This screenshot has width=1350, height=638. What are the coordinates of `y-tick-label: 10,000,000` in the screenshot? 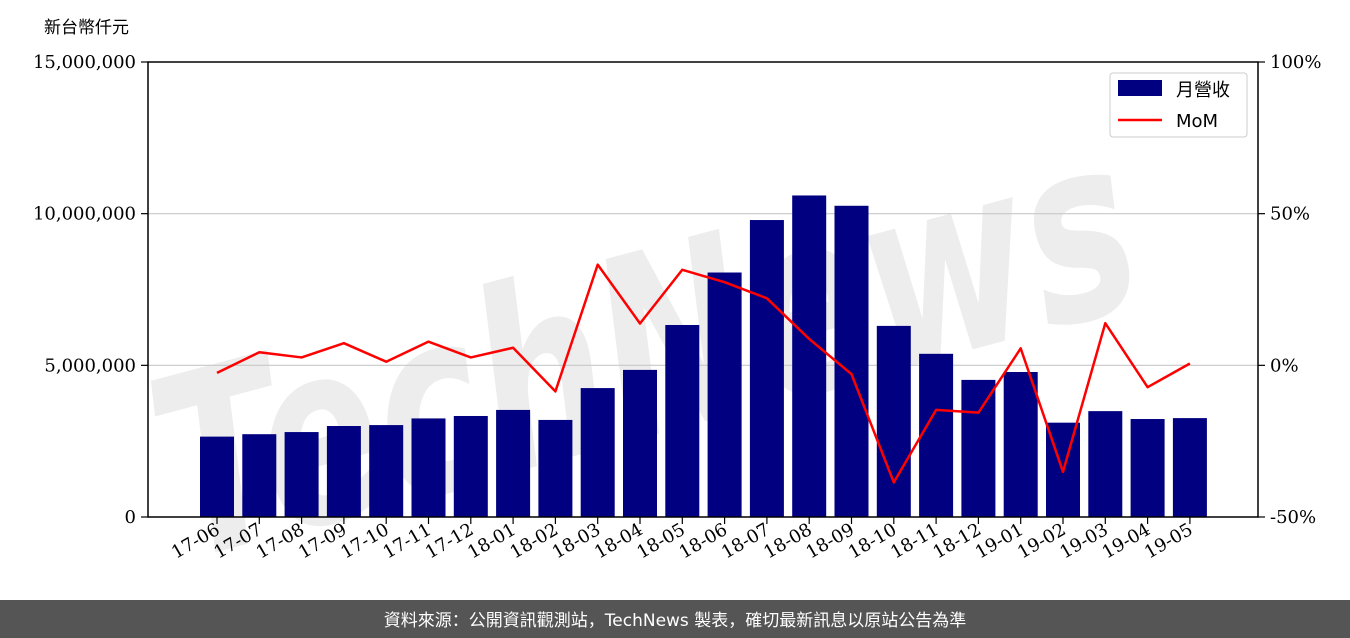 It's located at (84, 214).